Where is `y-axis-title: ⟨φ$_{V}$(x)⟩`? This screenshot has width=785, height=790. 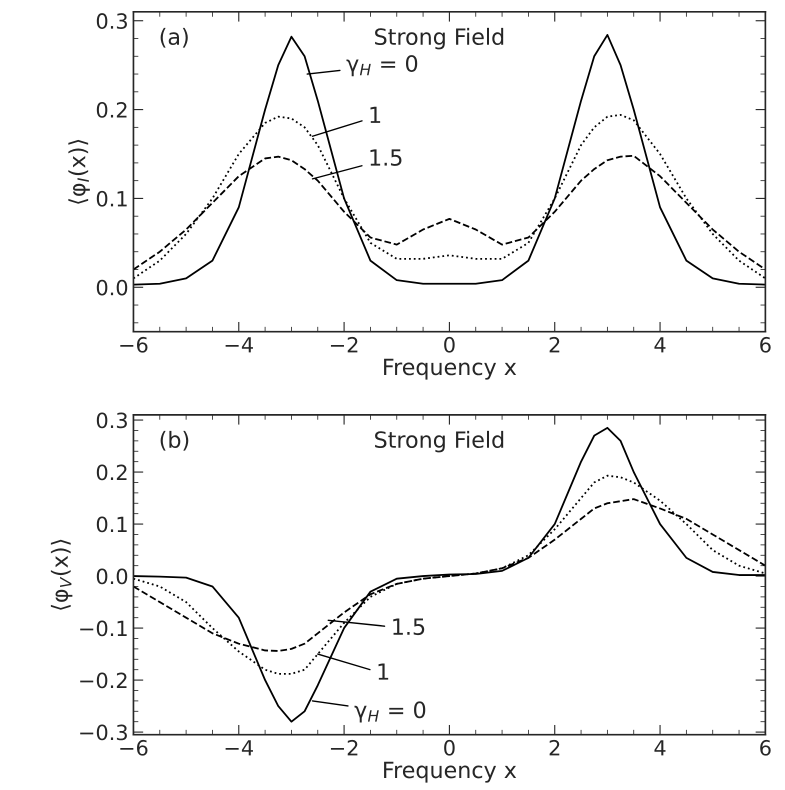
y-axis-title: ⟨φ$_{V}$(x)⟩ is located at coordinates (61, 575).